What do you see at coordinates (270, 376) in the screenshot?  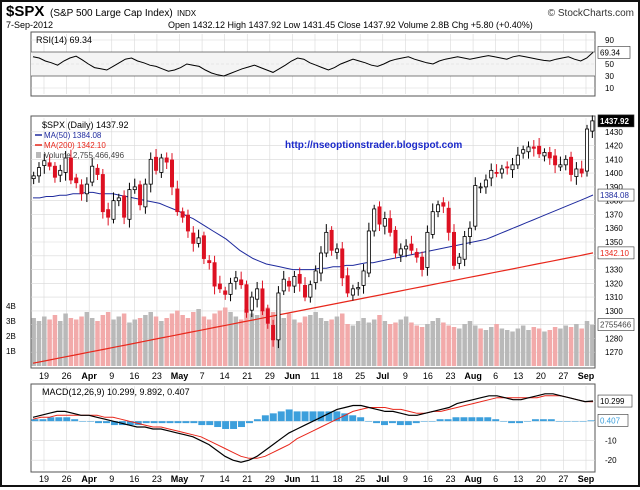 I see `x-tick-label: 29` at bounding box center [270, 376].